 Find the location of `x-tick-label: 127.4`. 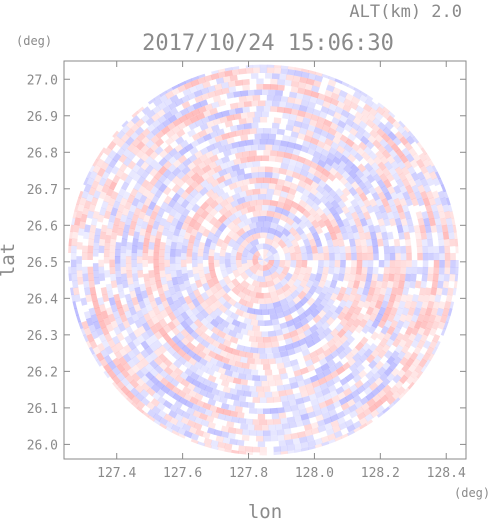

x-tick-label: 127.4 is located at coordinates (116, 473).